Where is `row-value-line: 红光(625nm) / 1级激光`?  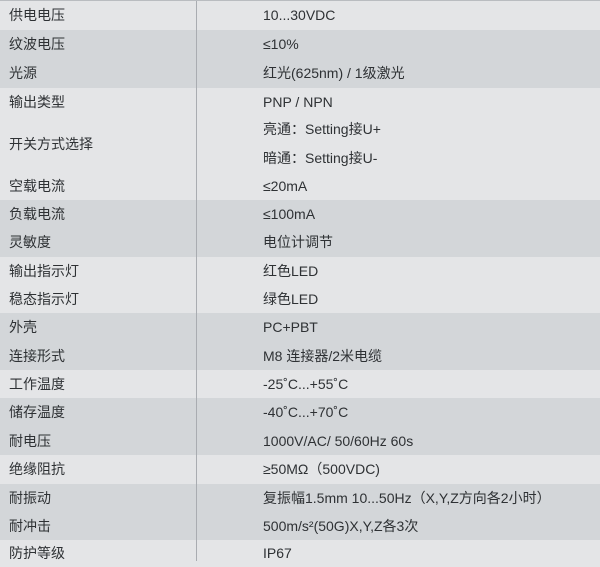
row-value-line: 红光(625nm) / 1级激光 is located at coordinates (334, 73).